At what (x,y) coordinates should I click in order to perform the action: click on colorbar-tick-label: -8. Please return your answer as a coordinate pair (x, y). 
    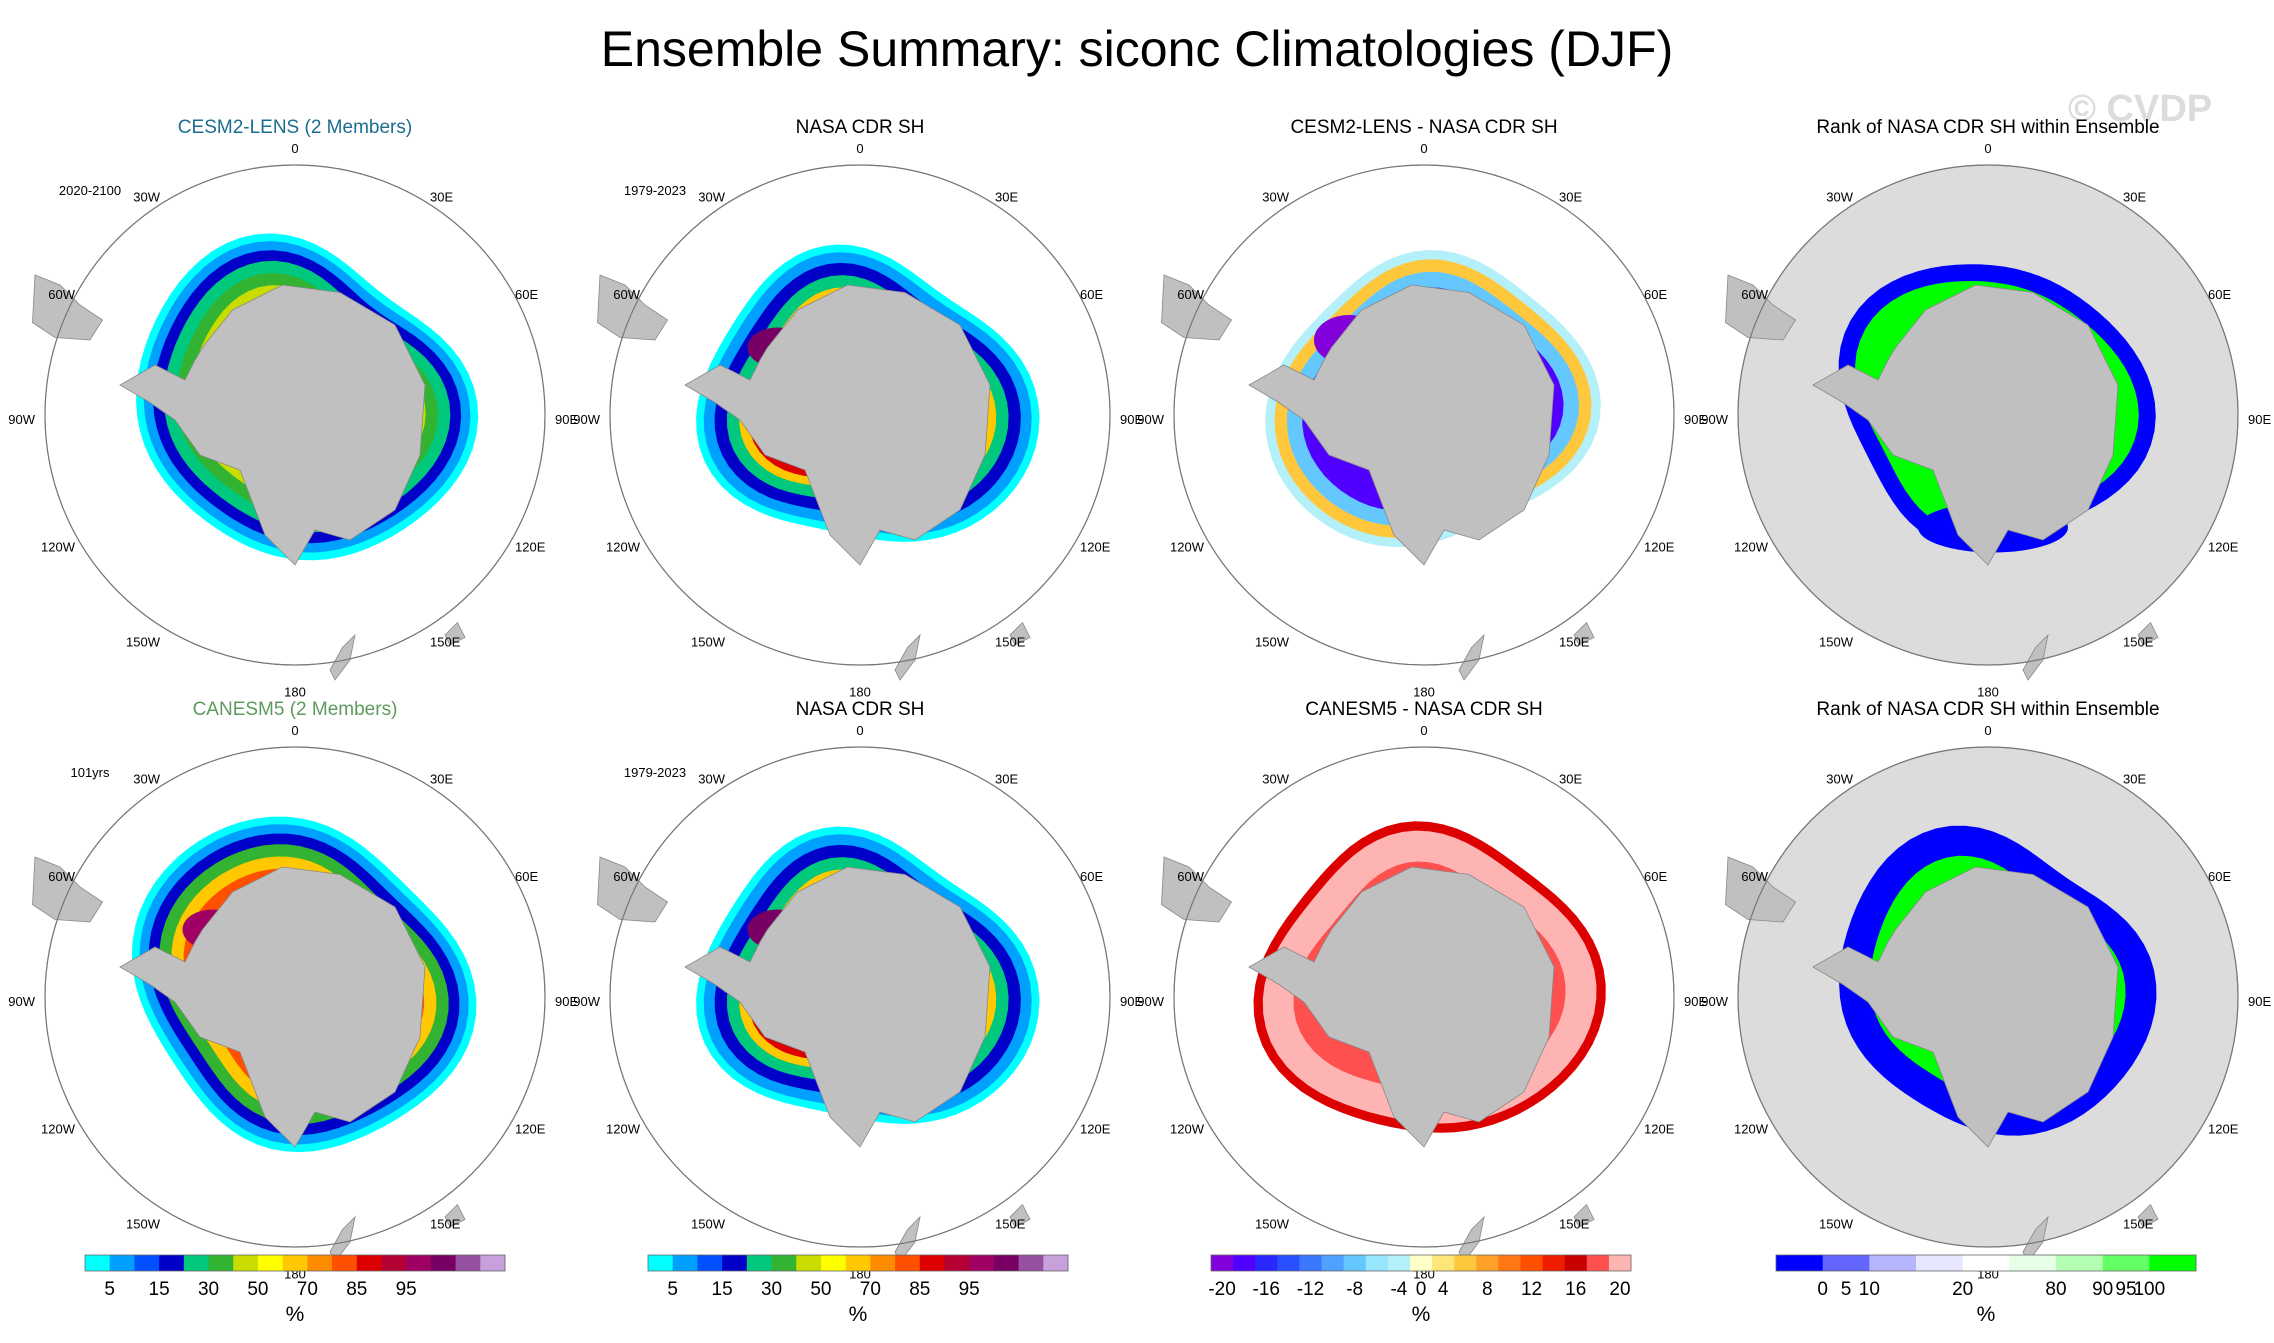
    Looking at the image, I should click on (1354, 1289).